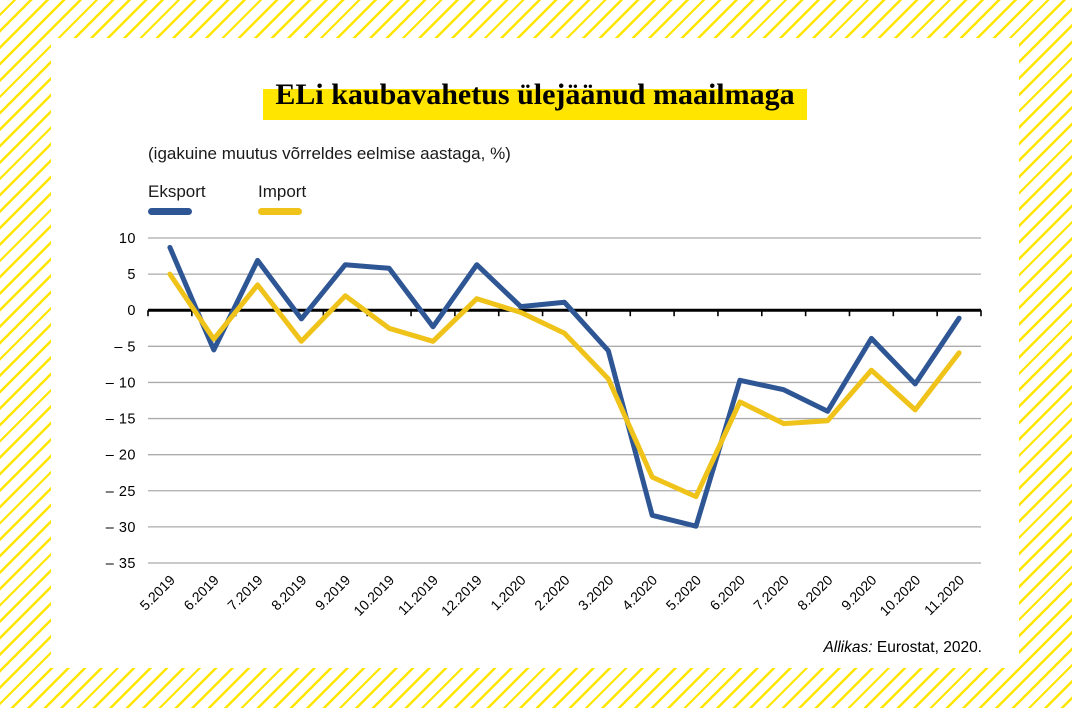  Describe the element at coordinates (564, 312) in the screenshot. I see `zero-axis` at that location.